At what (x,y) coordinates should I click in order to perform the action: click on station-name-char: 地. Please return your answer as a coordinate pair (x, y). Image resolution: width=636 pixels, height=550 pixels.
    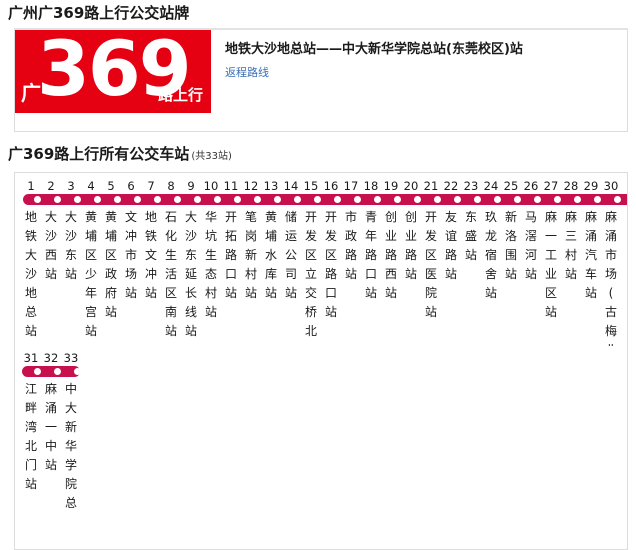
    Looking at the image, I should click on (30, 293).